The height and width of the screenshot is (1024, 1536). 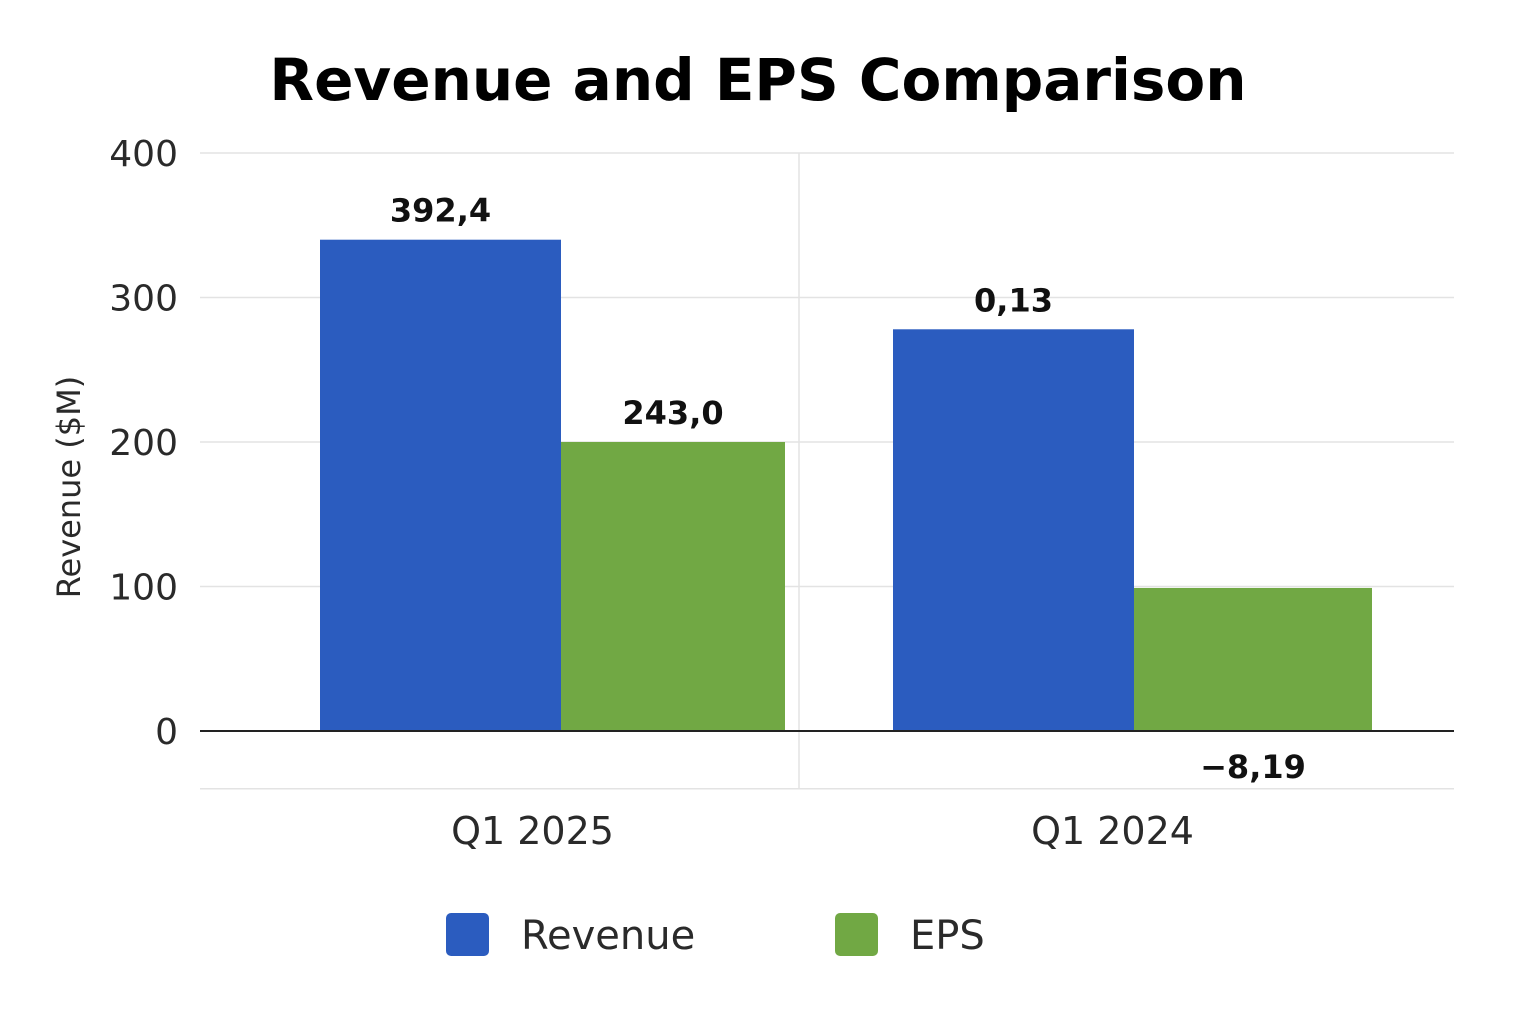 What do you see at coordinates (440, 211) in the screenshot?
I see `data-label: 392,4` at bounding box center [440, 211].